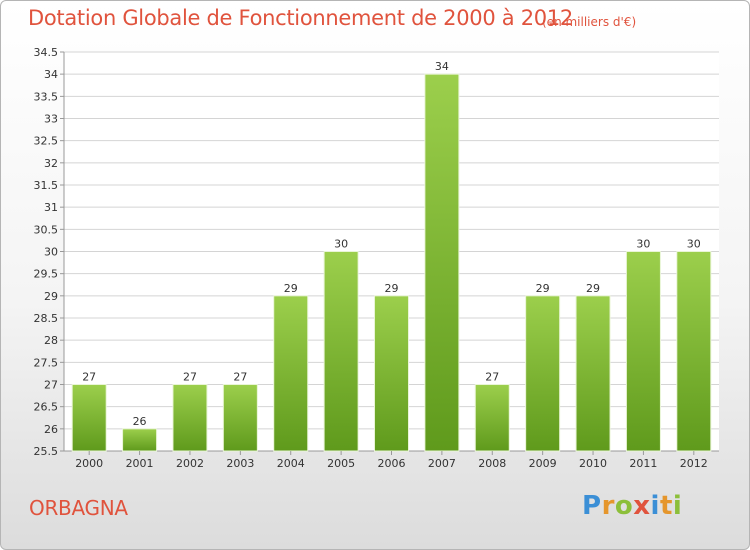 The height and width of the screenshot is (550, 750). Describe the element at coordinates (51, 429) in the screenshot. I see `y-tick-label: 26` at that location.